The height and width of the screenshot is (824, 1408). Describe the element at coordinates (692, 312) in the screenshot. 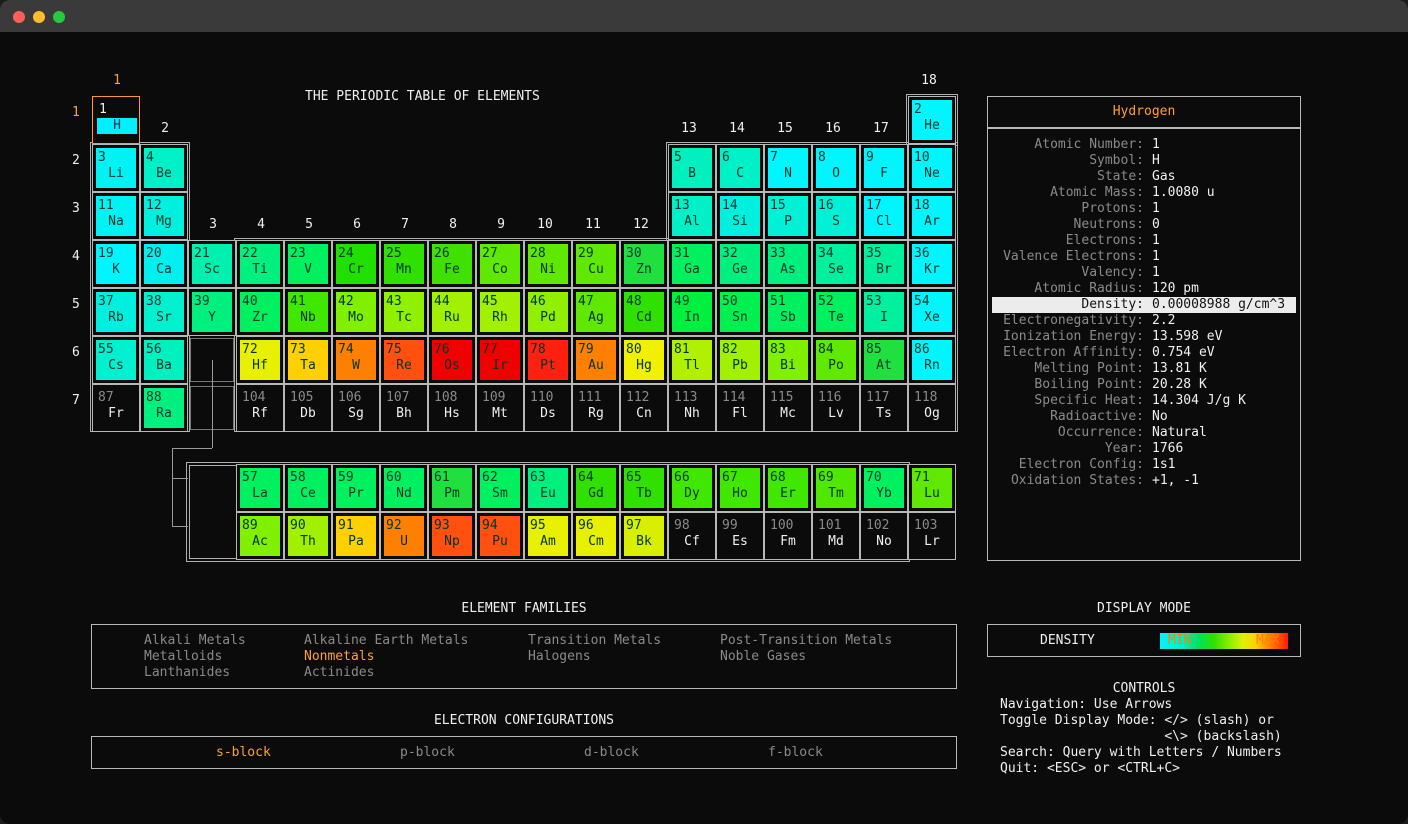

I see `element-cell-in: 49 In` at that location.